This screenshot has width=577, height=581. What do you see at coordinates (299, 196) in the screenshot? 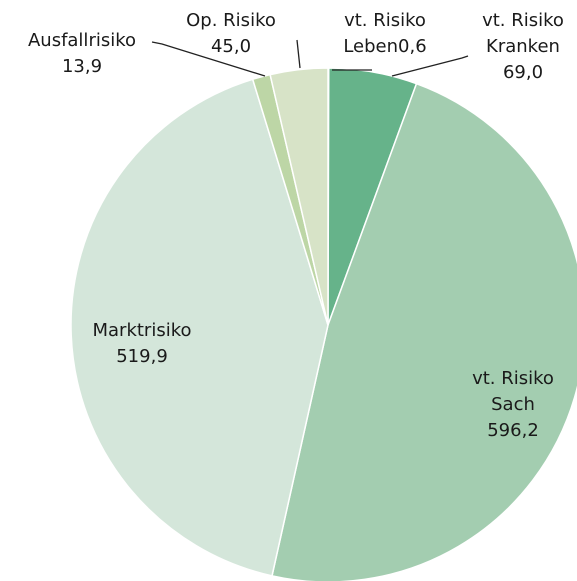
I see `slice` at bounding box center [299, 196].